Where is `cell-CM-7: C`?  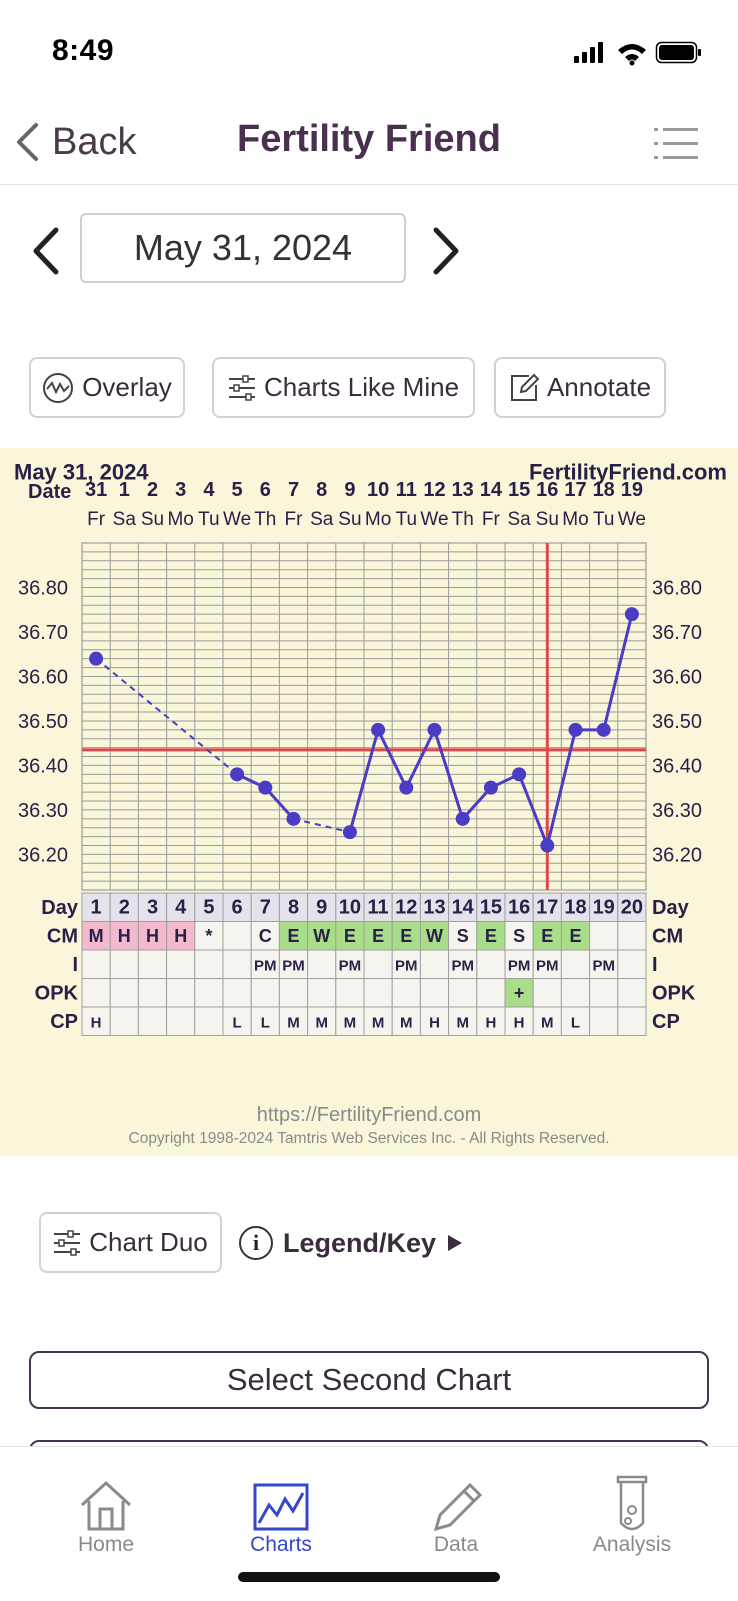
cell-CM-7: C is located at coordinates (265, 936).